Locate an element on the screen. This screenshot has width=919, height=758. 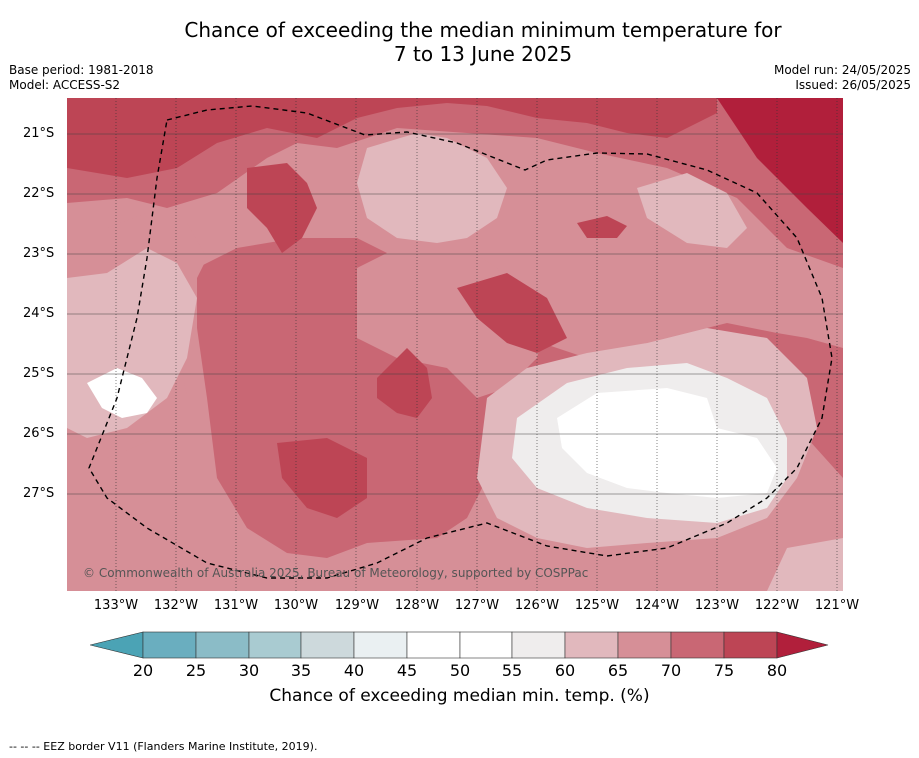
colorbar-tick: 55 is located at coordinates (512, 670).